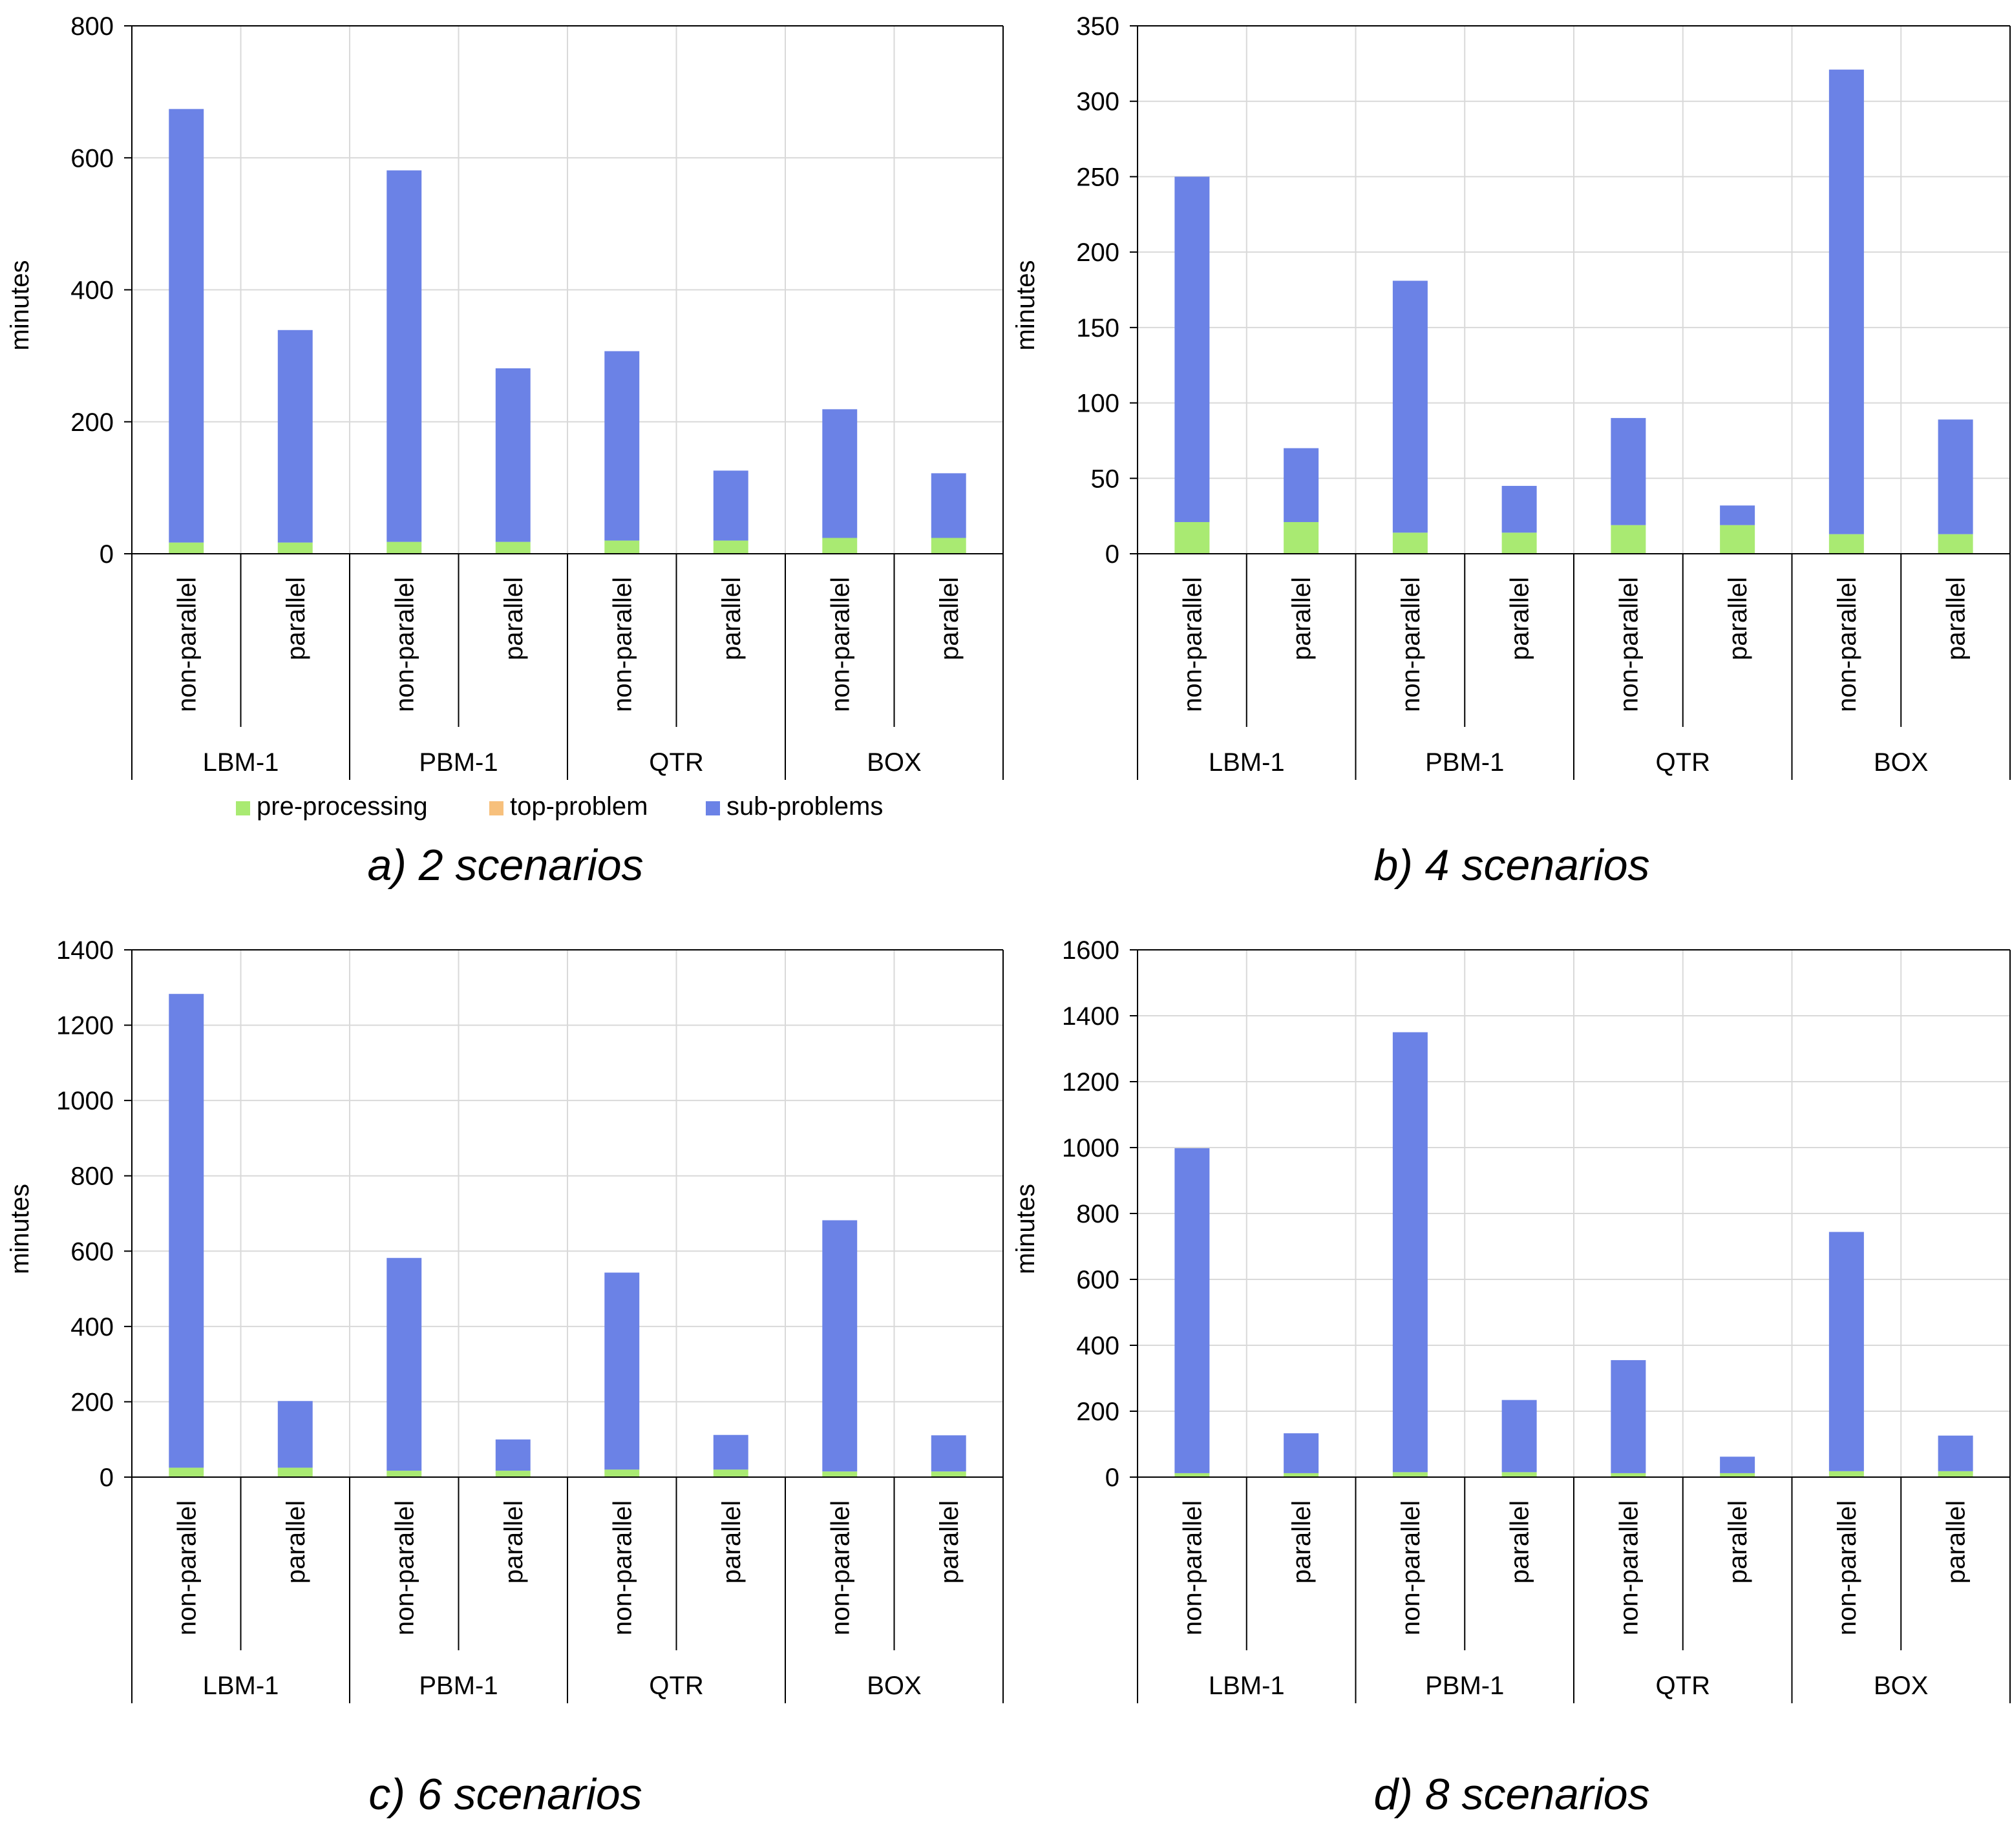 The width and height of the screenshot is (2012, 1848). What do you see at coordinates (676, 763) in the screenshot?
I see `group-label: QTR` at bounding box center [676, 763].